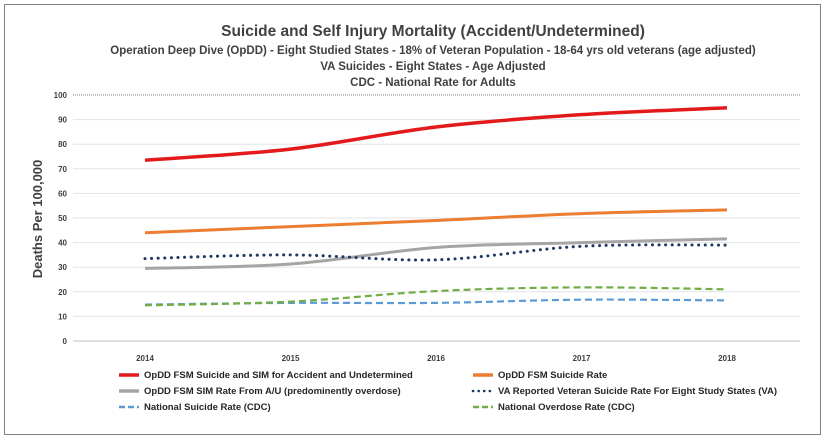 The width and height of the screenshot is (827, 441). Describe the element at coordinates (62, 144) in the screenshot. I see `y-tick-label: 80` at that location.